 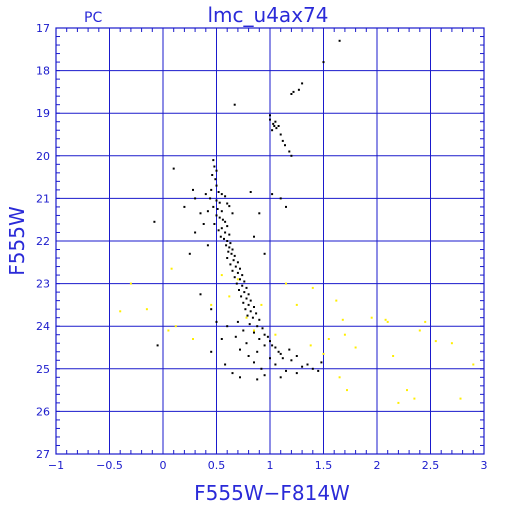 I want to click on y-axis-title: F555W, so click(x=17, y=241).